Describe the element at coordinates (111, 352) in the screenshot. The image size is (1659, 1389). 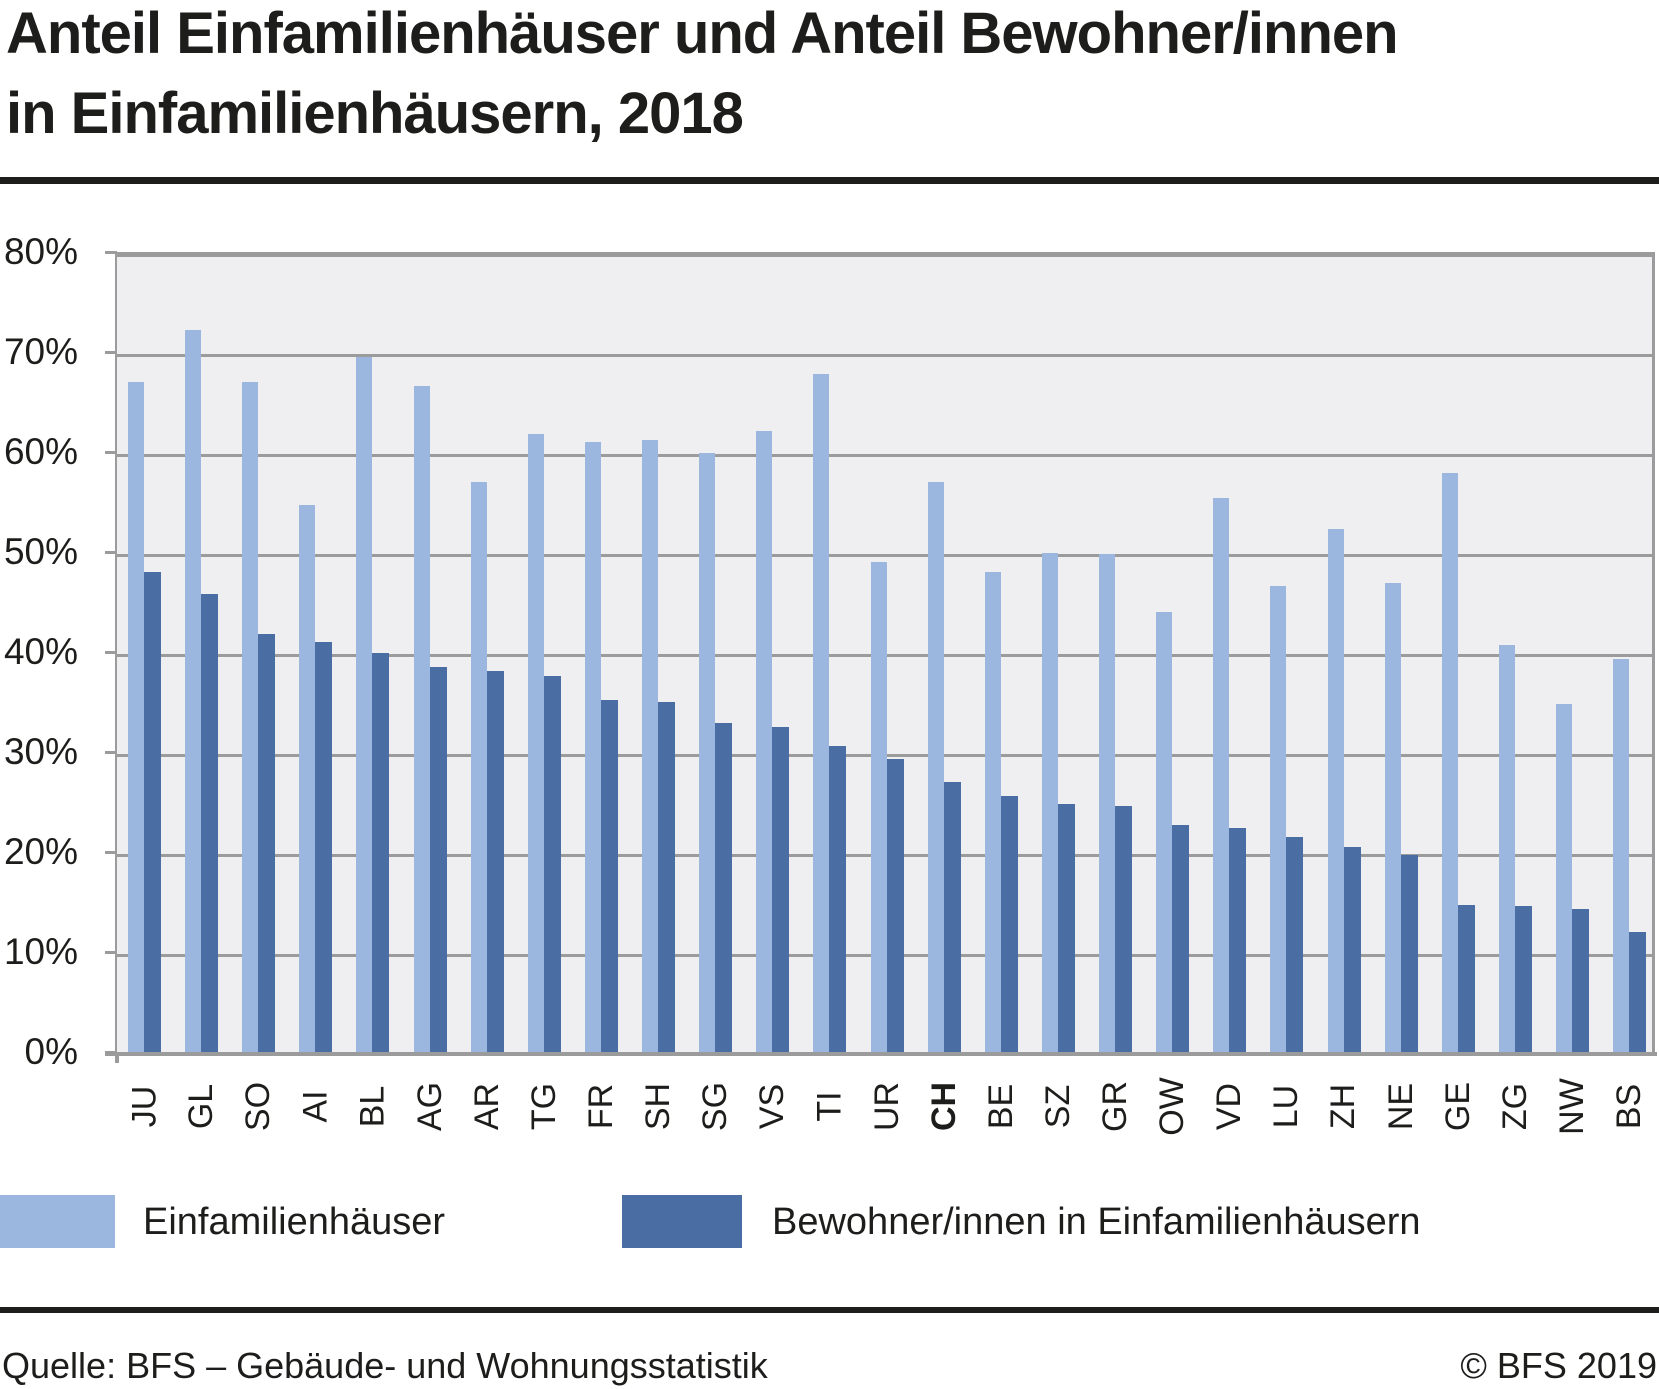
I see `y-tick-70%` at that location.